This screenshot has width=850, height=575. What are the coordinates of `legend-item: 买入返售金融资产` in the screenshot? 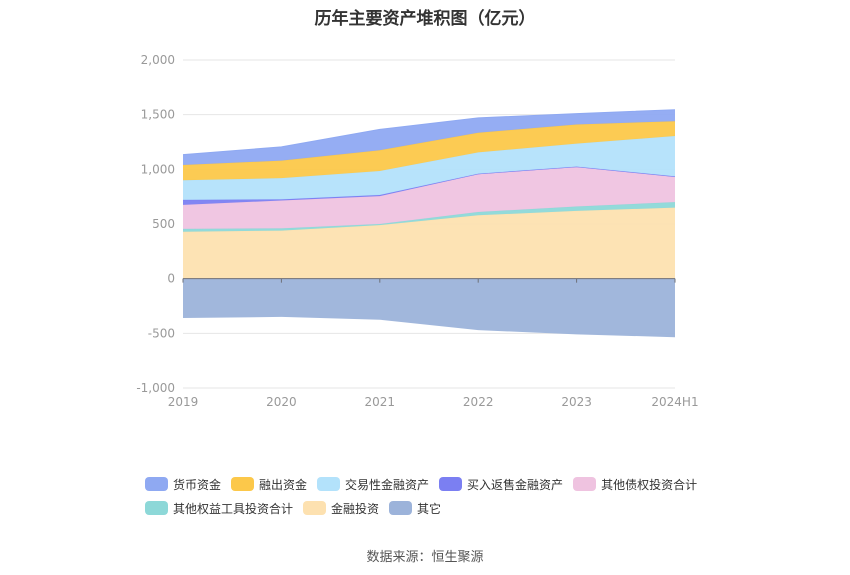 It's located at (501, 484).